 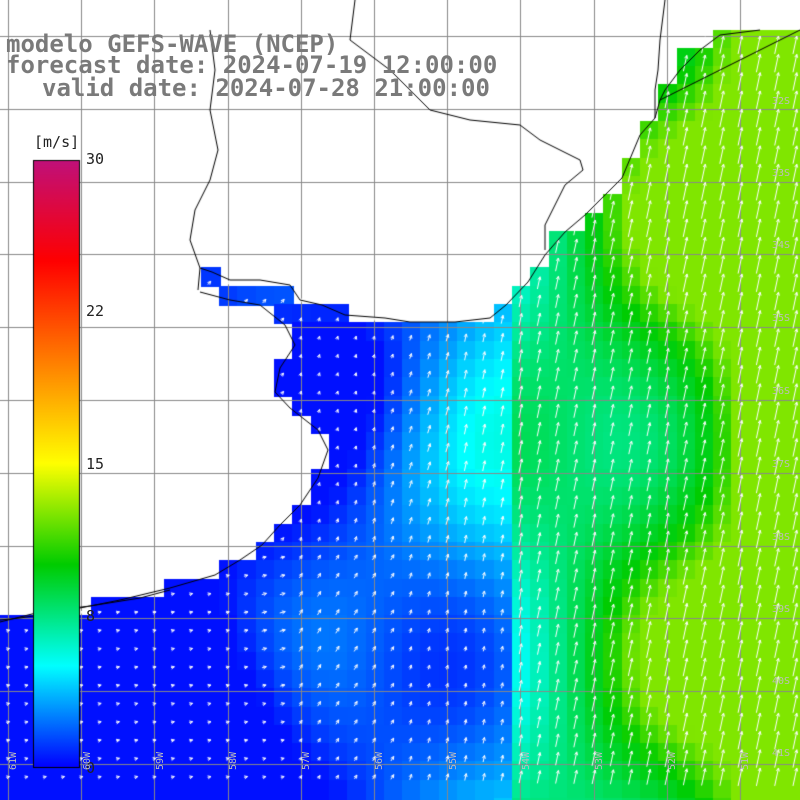 What do you see at coordinates (781, 245) in the screenshot?
I see `lat-label: 34S` at bounding box center [781, 245].